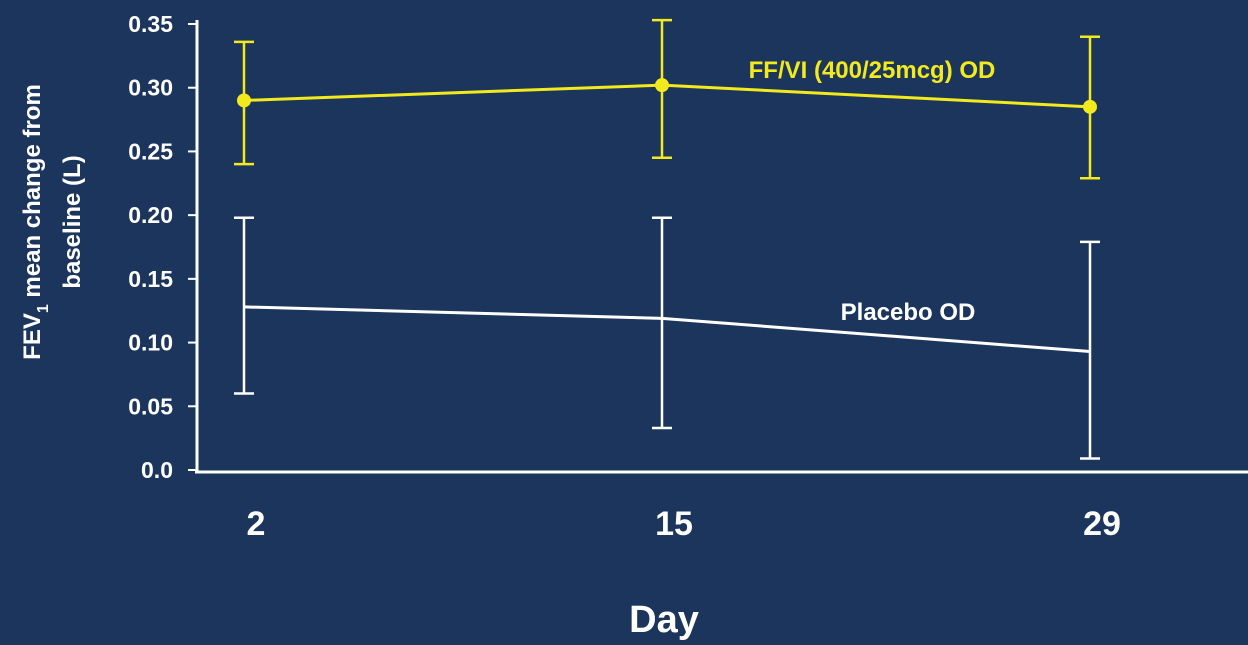 The width and height of the screenshot is (1248, 645). Describe the element at coordinates (150, 406) in the screenshot. I see `y-tick-label: 0.05` at that location.